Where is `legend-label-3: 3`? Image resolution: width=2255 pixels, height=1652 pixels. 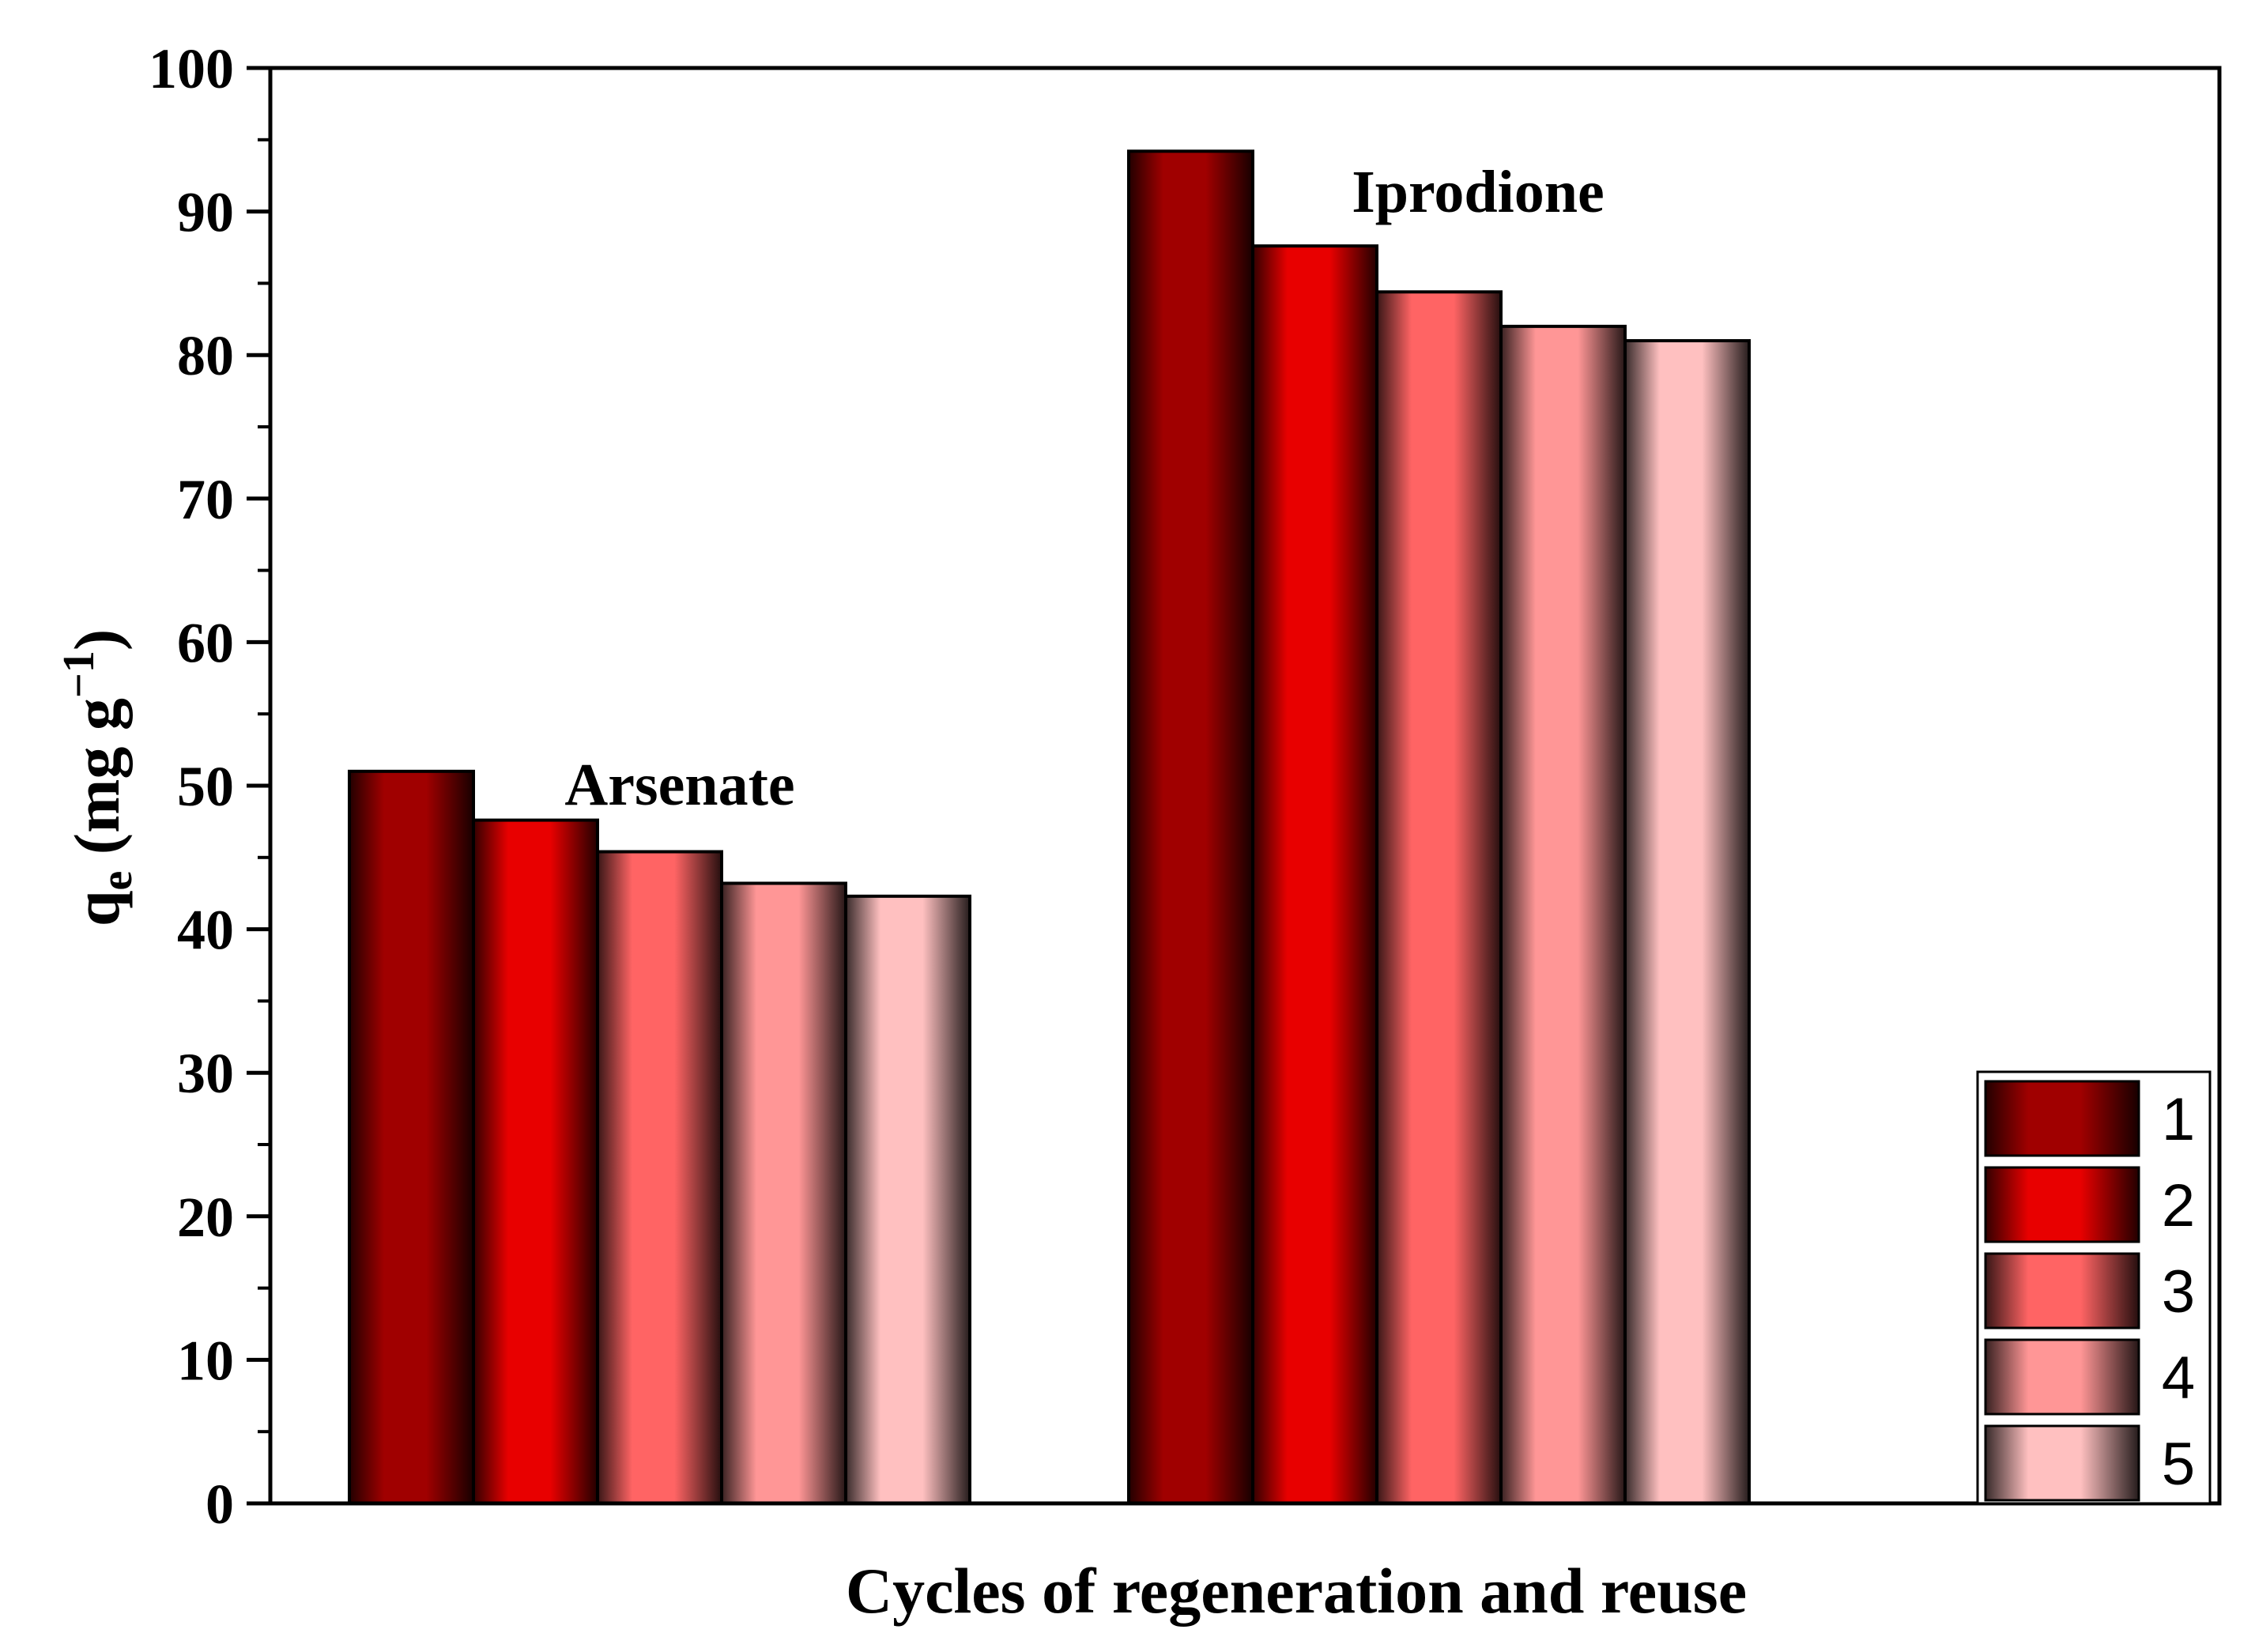 legend-label-3: 3 is located at coordinates (2178, 1292).